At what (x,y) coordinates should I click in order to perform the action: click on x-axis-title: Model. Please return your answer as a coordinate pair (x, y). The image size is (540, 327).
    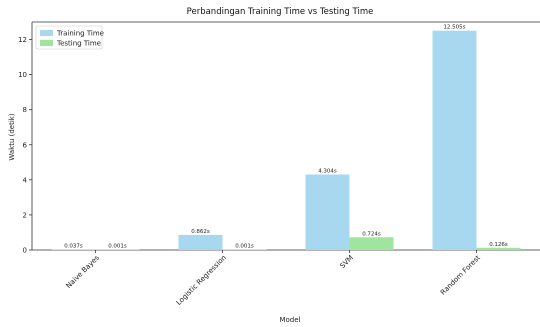
    Looking at the image, I should click on (289, 320).